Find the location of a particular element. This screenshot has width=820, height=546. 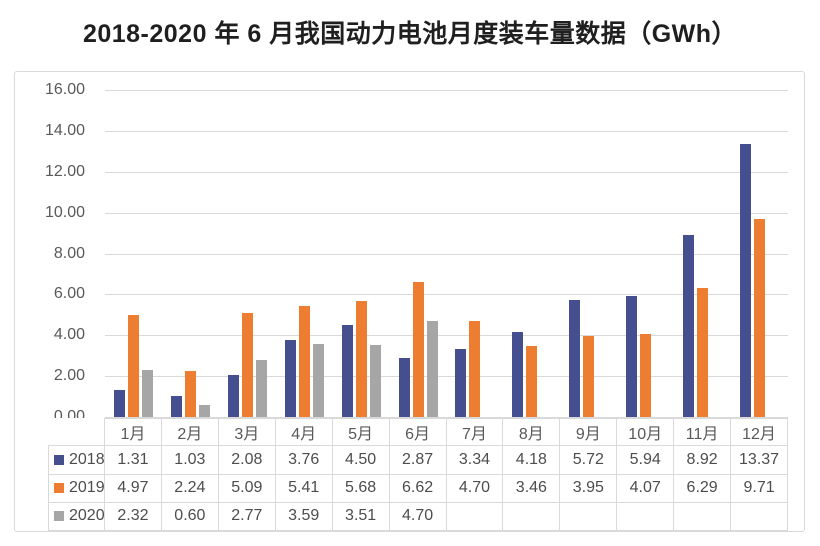

y-axis-tick-label: 2.00 is located at coordinates (69, 376).